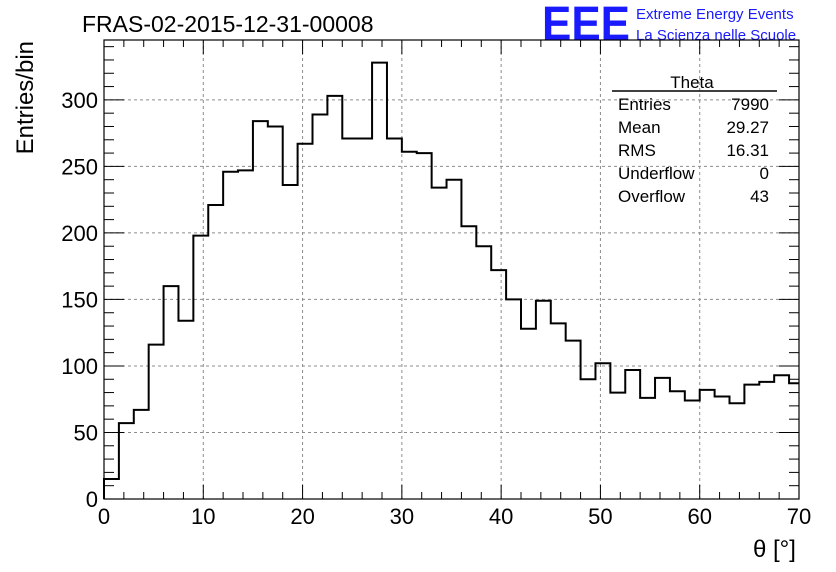 This screenshot has height=572, width=836. What do you see at coordinates (799, 516) in the screenshot?
I see `x-tick-label: 70` at bounding box center [799, 516].